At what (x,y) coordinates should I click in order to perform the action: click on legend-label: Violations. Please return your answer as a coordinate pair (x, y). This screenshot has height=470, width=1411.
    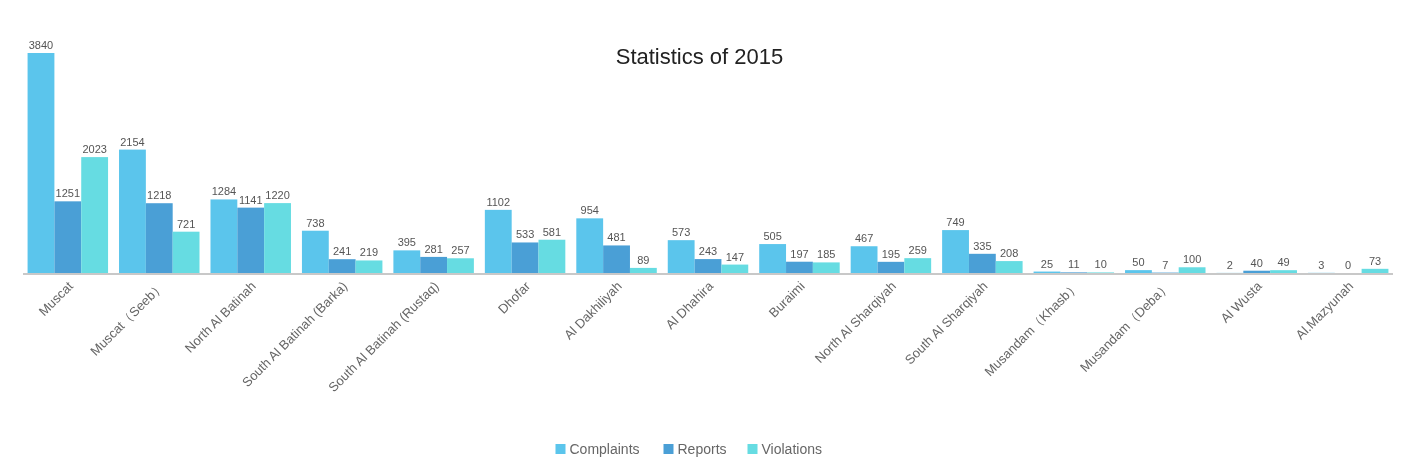
    Looking at the image, I should click on (791, 449).